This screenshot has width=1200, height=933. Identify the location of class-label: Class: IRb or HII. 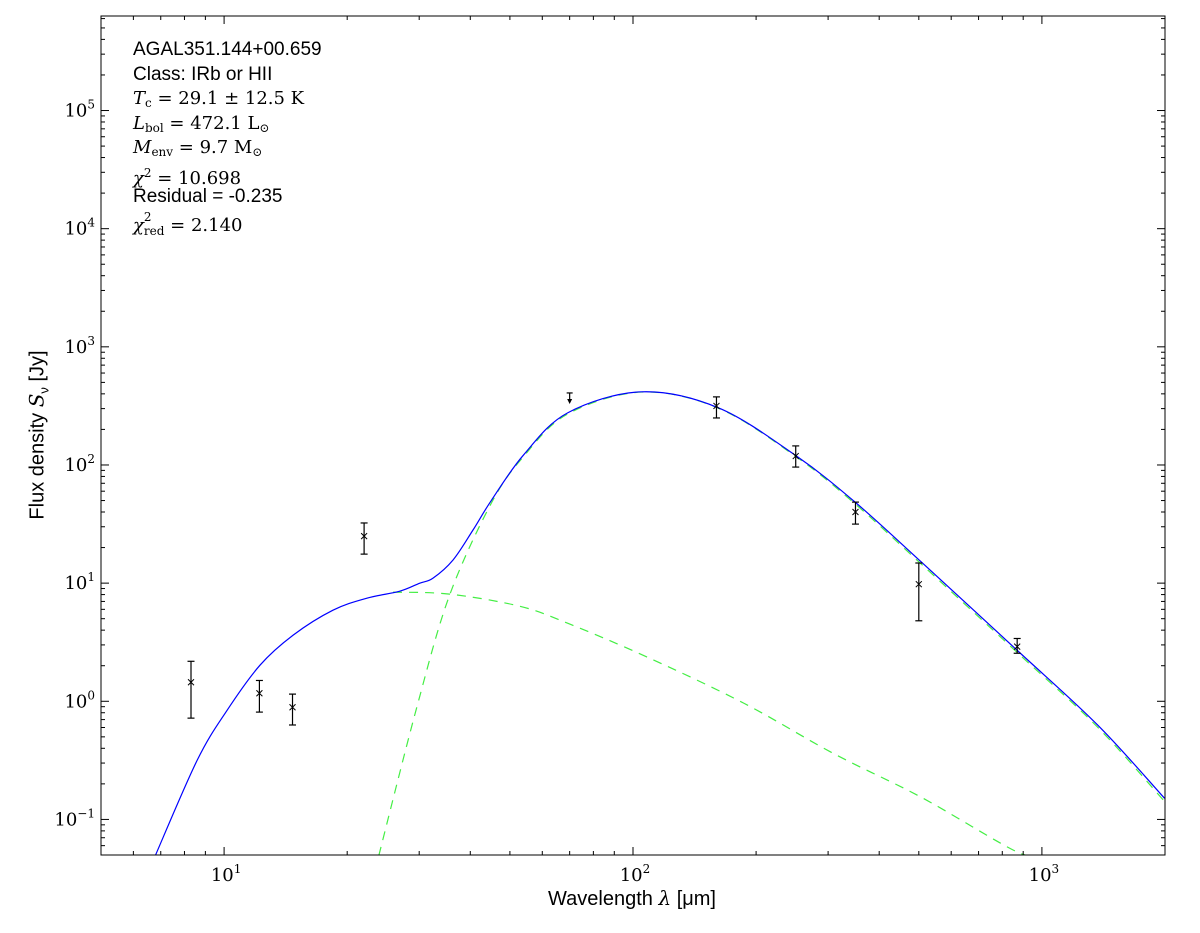
(203, 74).